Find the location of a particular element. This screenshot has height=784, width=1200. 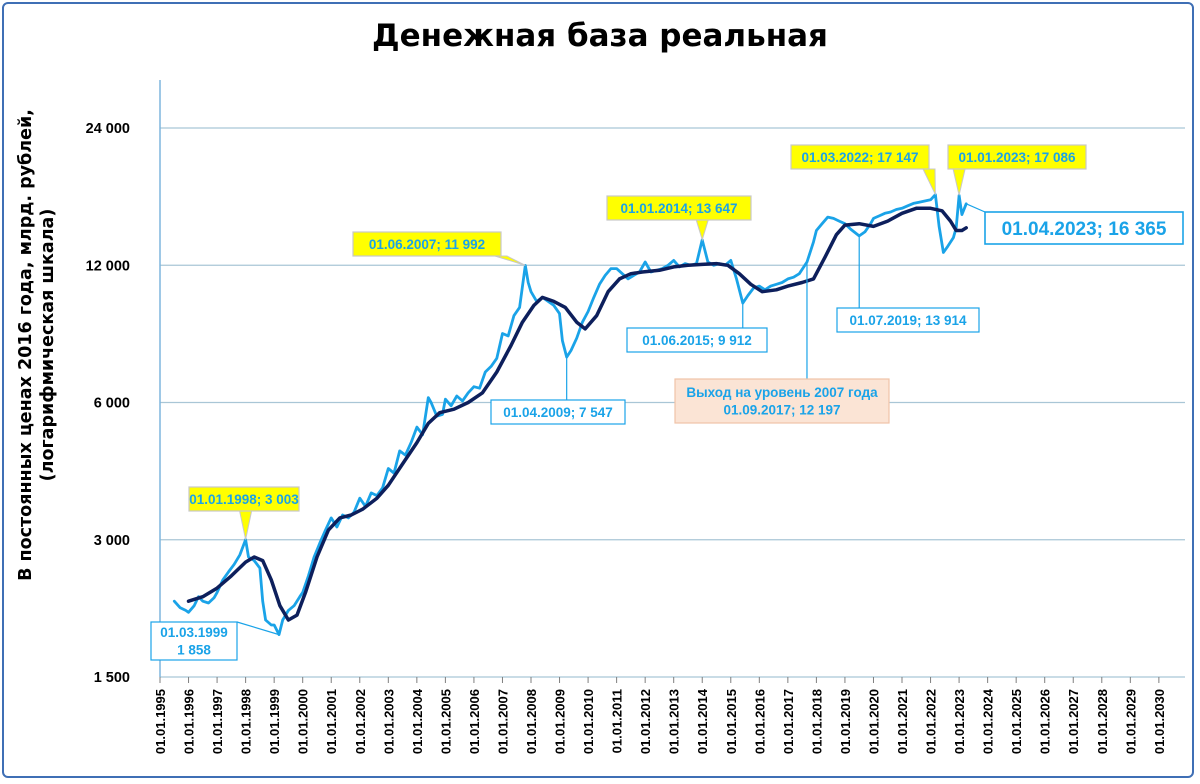

callout-label: Выход на уровень 2007 года is located at coordinates (782, 392).